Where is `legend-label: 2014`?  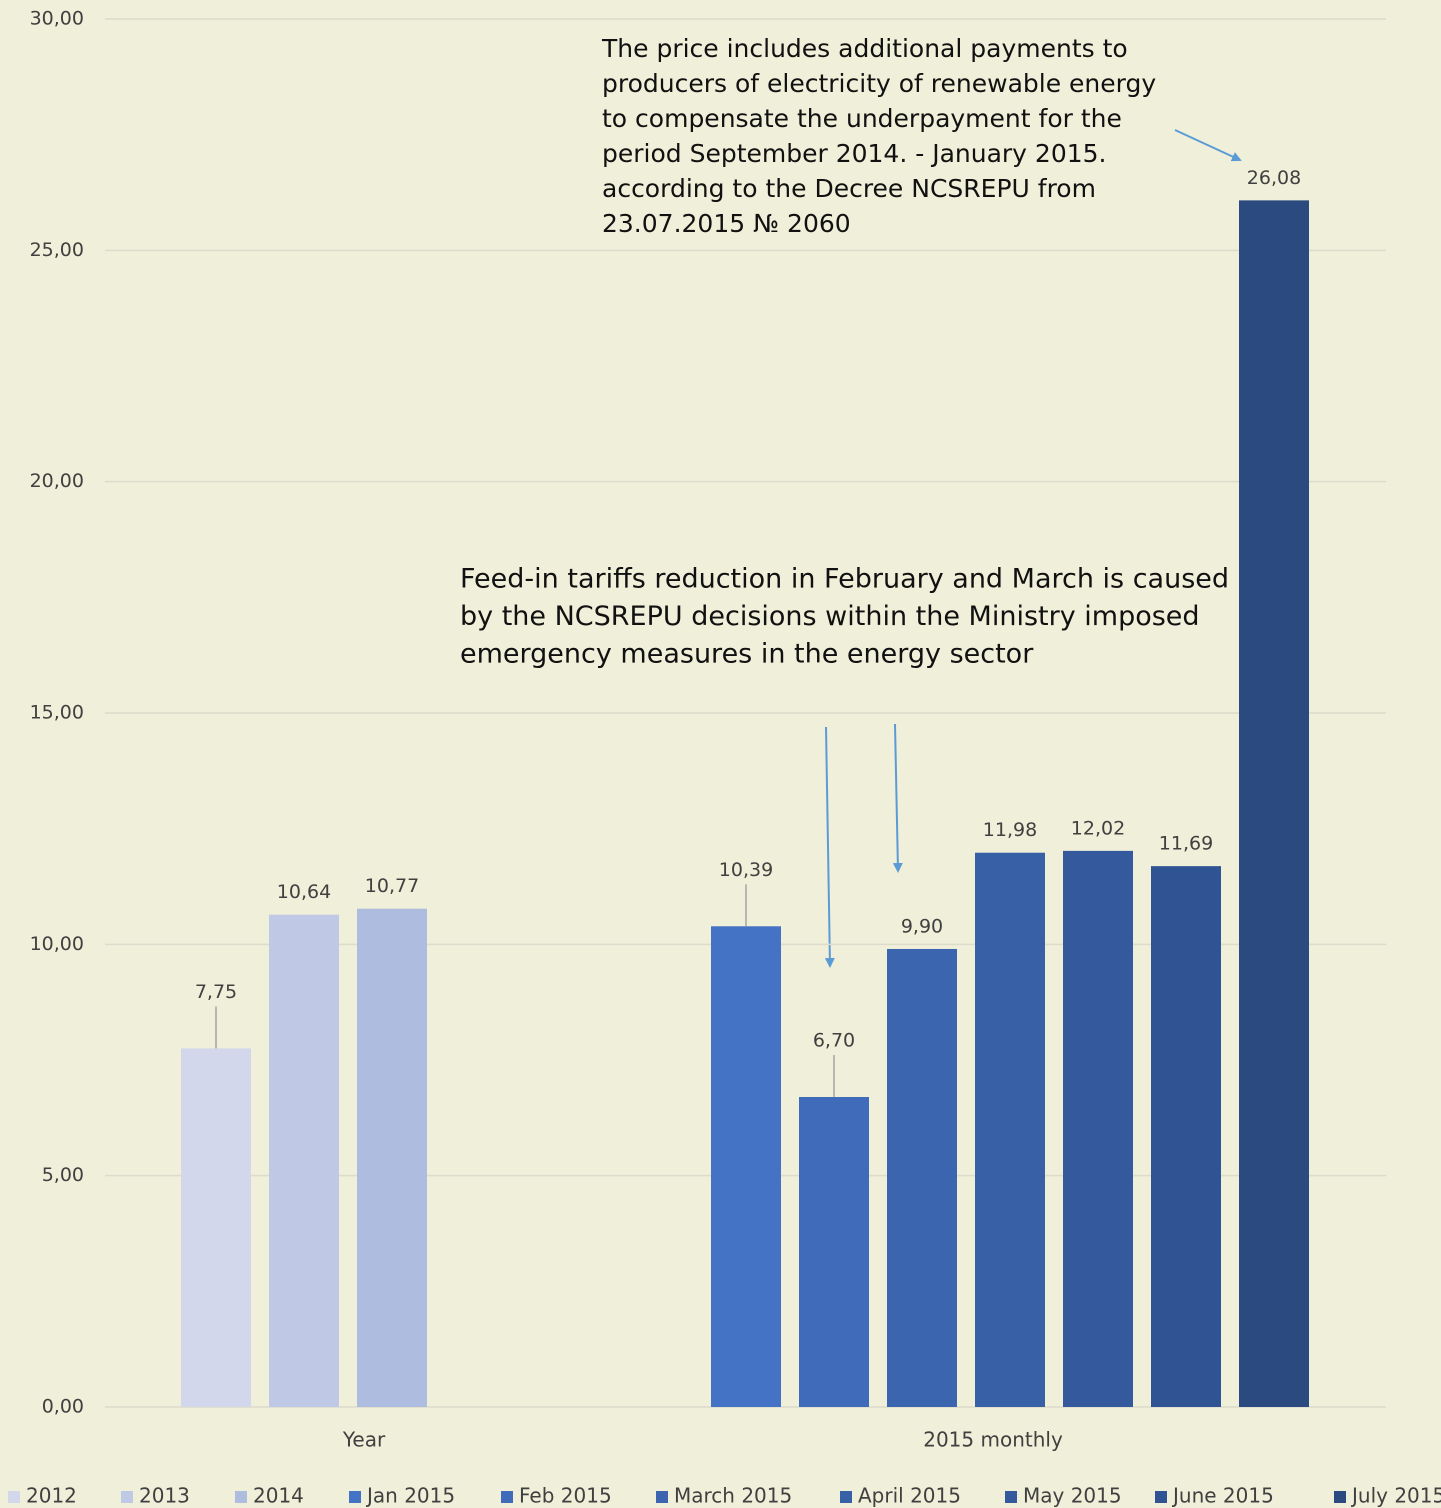
legend-label: 2014 is located at coordinates (278, 1496).